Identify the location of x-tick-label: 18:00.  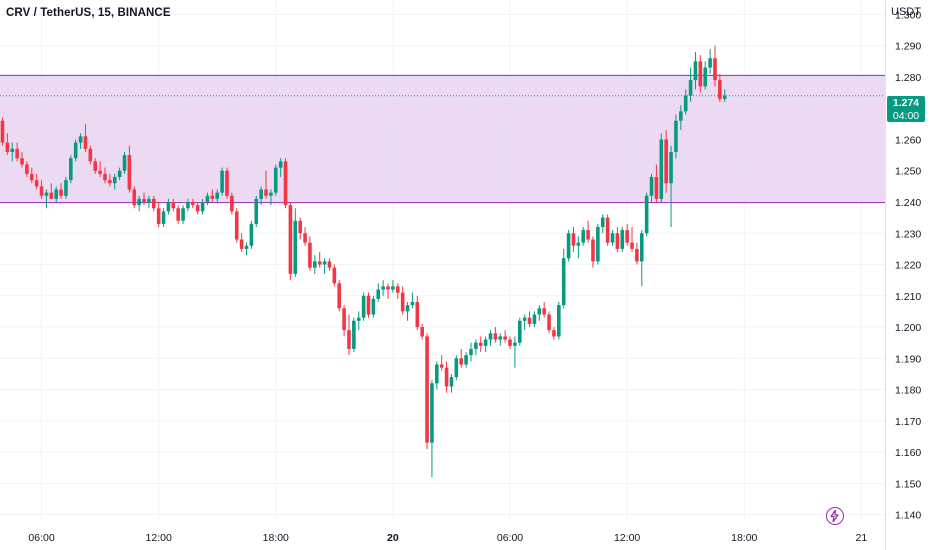
(744, 538).